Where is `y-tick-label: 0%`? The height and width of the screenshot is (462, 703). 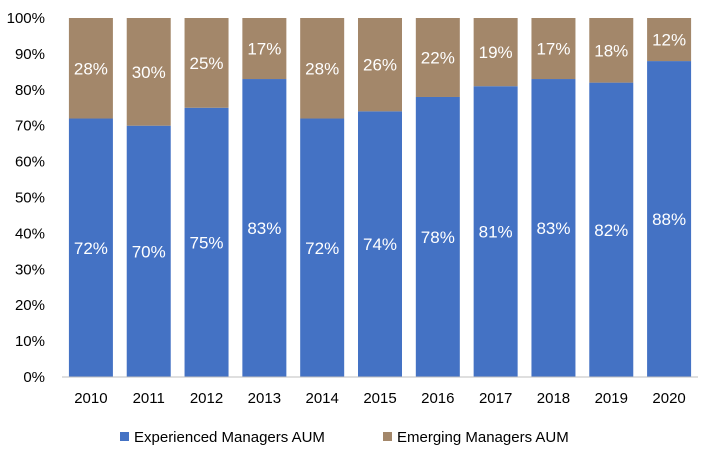 y-tick-label: 0% is located at coordinates (34, 377).